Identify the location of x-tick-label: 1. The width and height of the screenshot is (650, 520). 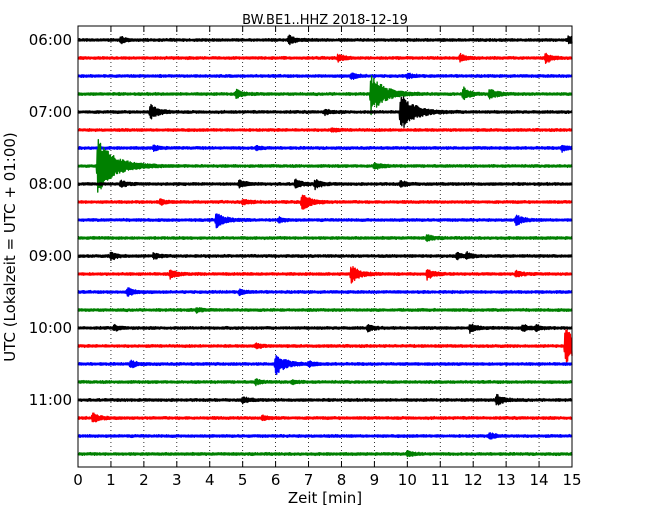
(111, 480).